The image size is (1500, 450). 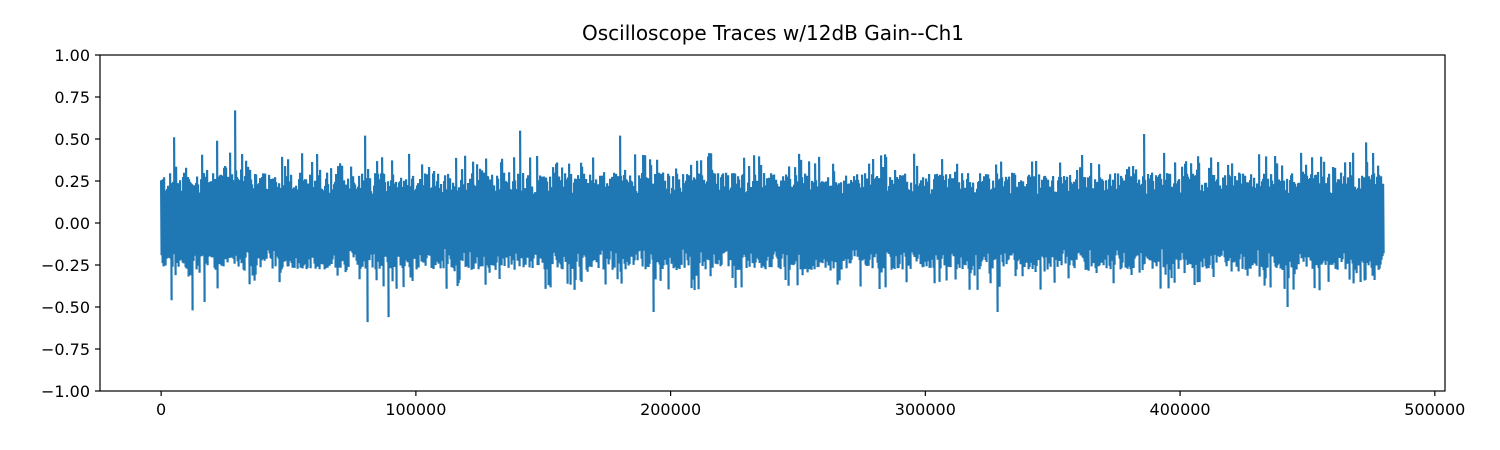 What do you see at coordinates (72, 181) in the screenshot?
I see `y-tick-label: 0.25` at bounding box center [72, 181].